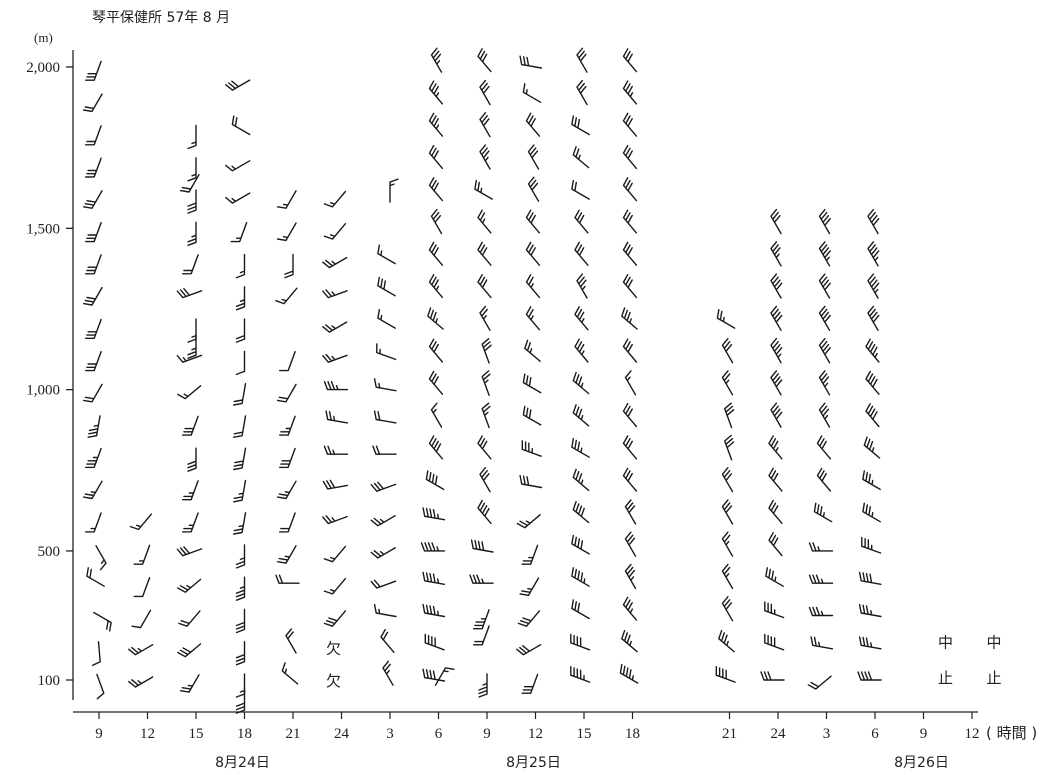  What do you see at coordinates (43, 391) in the screenshot?
I see `y-tick-label-2: 1,000` at bounding box center [43, 391].